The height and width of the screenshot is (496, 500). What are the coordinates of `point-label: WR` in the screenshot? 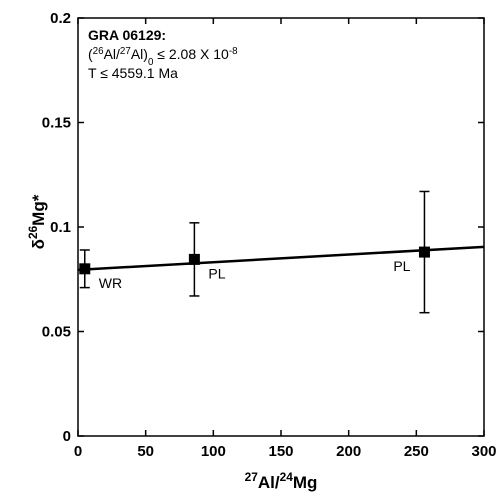 It's located at (110, 283).